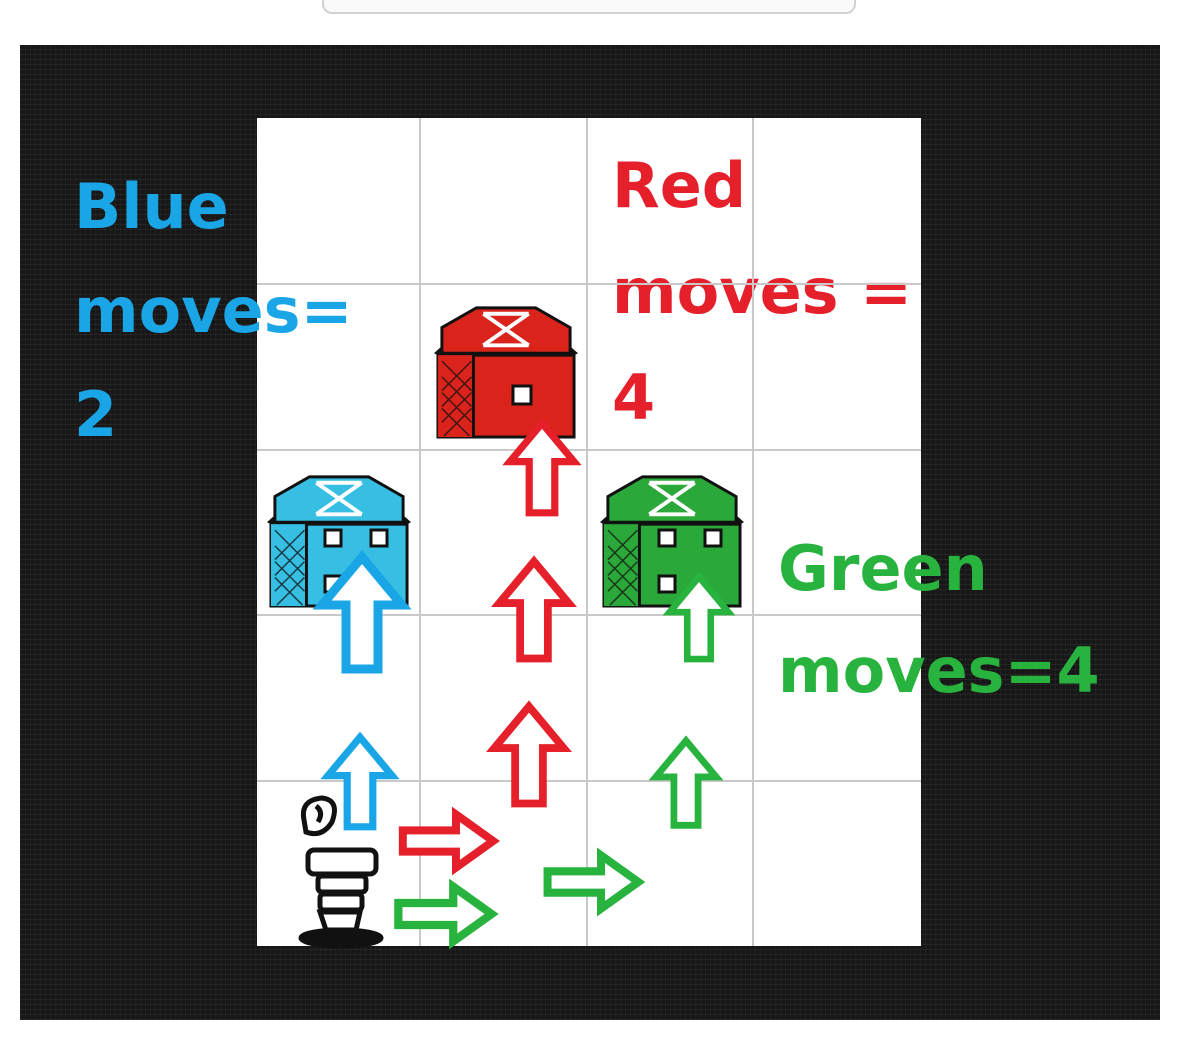  What do you see at coordinates (96, 414) in the screenshot?
I see `blue-label-line-3: 2` at bounding box center [96, 414].